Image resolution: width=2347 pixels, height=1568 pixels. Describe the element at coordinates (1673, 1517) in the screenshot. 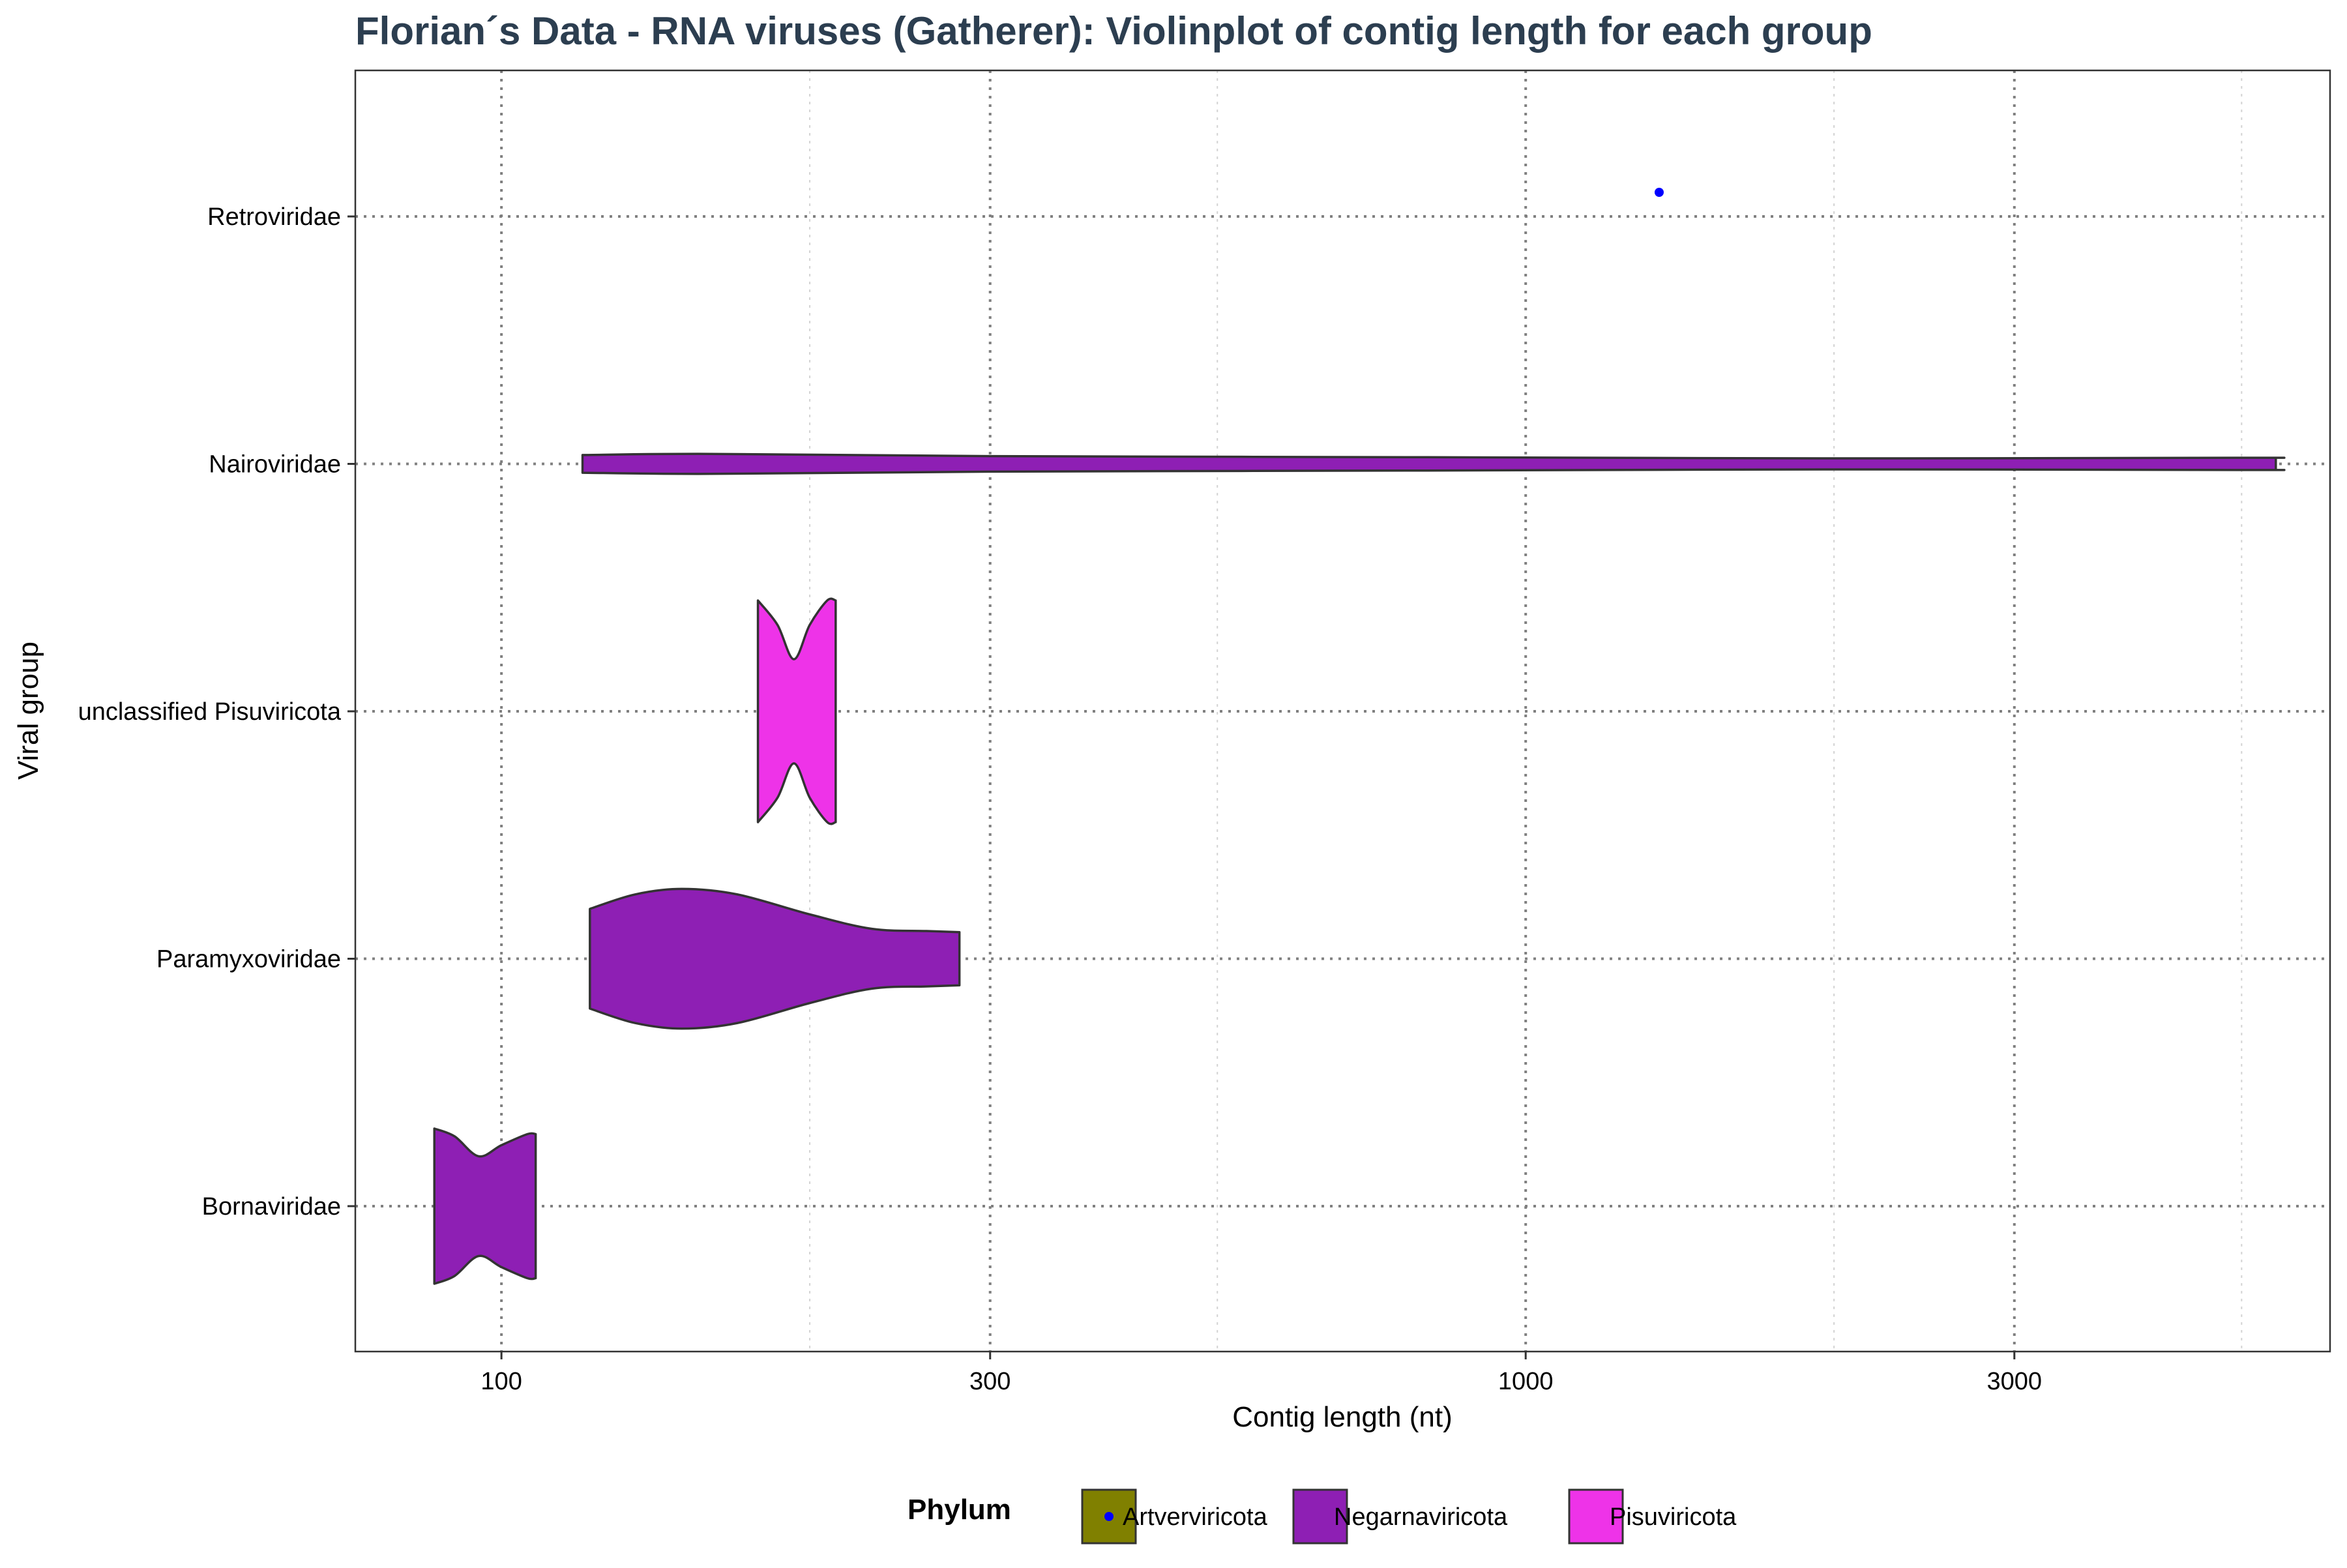

I see `legend-label: Pisuviricota` at that location.